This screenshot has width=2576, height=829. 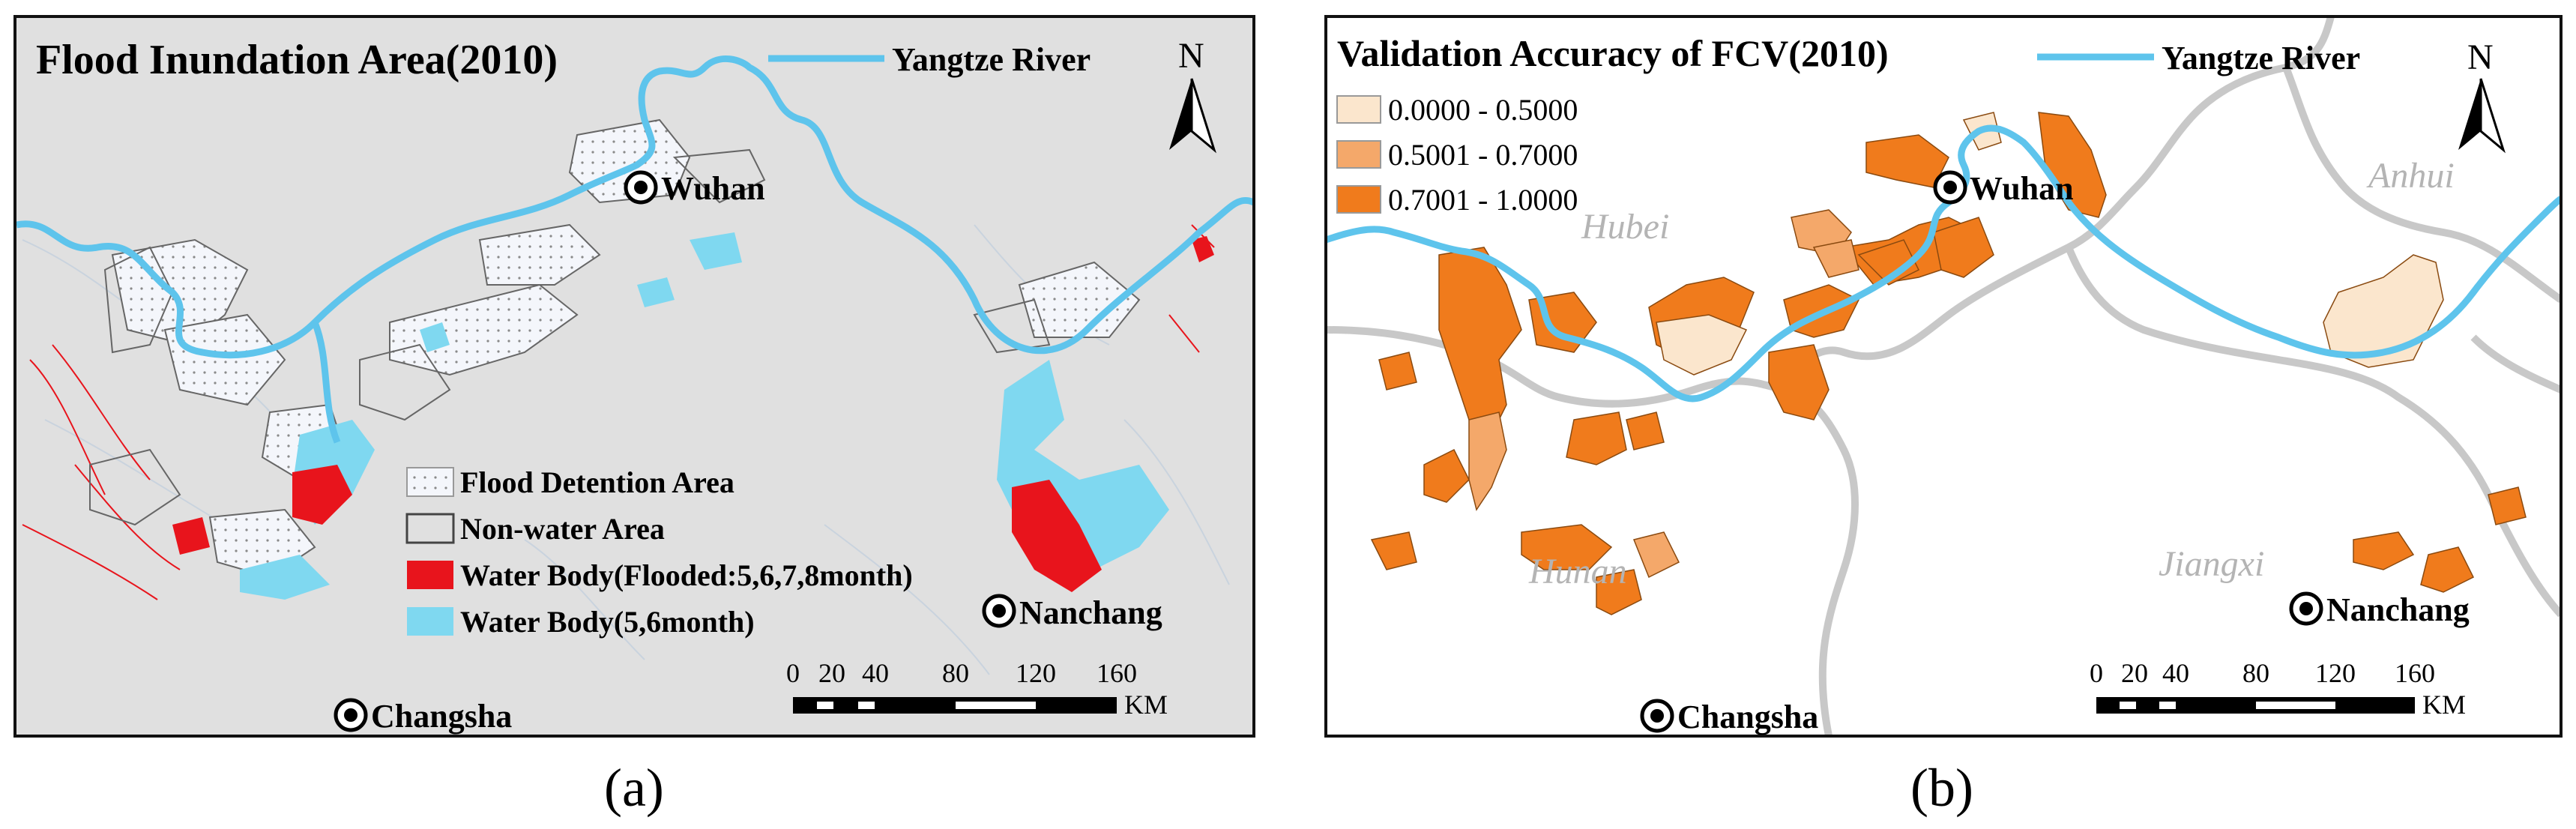 What do you see at coordinates (597, 482) in the screenshot?
I see `legend-label: Flood Detention Area` at bounding box center [597, 482].